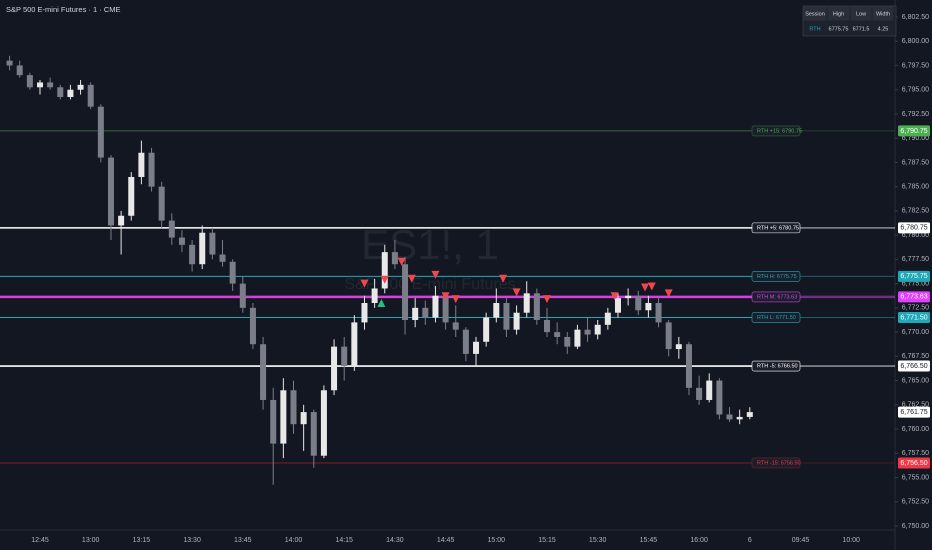  I want to click on level-tag: RTH +15: 6790.75, so click(779, 131).